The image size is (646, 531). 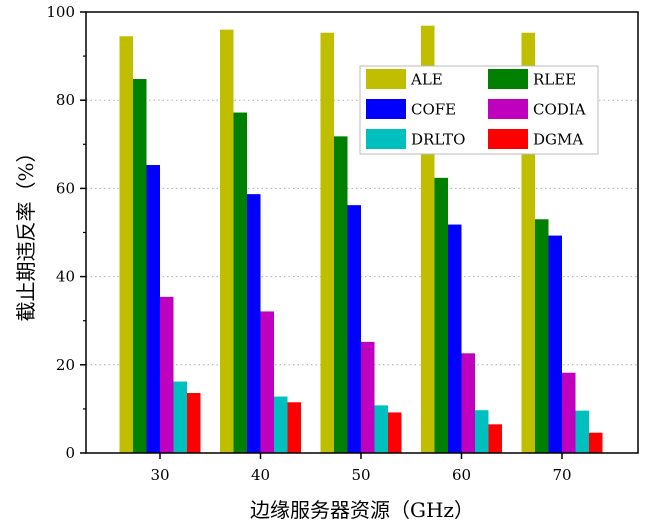 I want to click on y-tick-label: 40, so click(x=65, y=277).